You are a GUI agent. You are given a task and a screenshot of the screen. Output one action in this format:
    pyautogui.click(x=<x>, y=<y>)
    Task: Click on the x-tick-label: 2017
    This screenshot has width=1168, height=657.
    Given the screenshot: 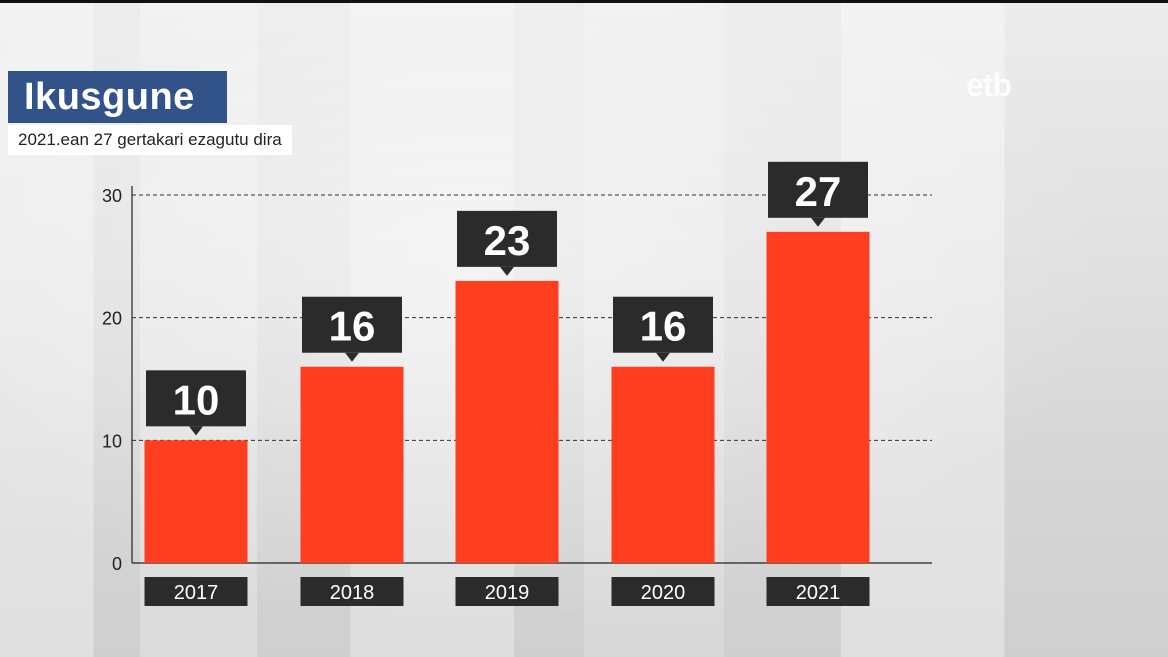 What is the action you would take?
    pyautogui.click(x=196, y=593)
    